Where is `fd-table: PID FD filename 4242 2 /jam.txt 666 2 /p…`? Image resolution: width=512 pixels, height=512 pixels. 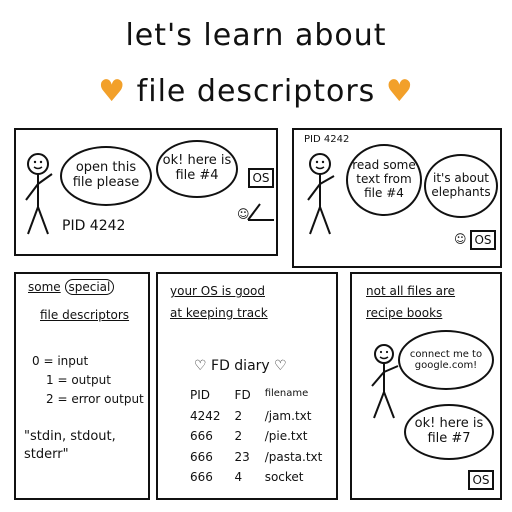
fd-table: PID FD filename 4242 2 /jam.txt 666 2 /p… is located at coordinates (262, 436).